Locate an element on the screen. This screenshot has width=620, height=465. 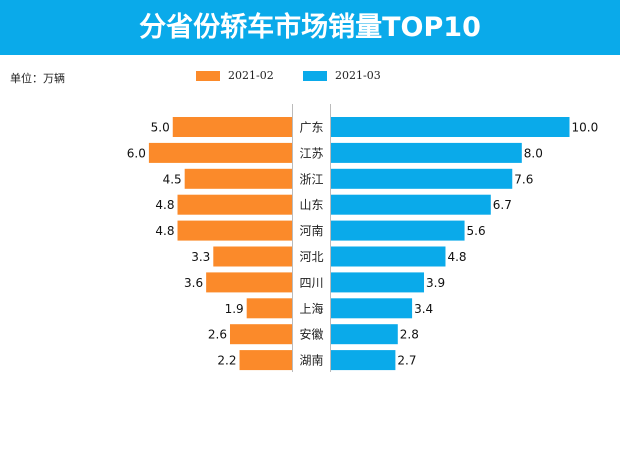
legend-item-right: 2021-03 is located at coordinates (342, 75).